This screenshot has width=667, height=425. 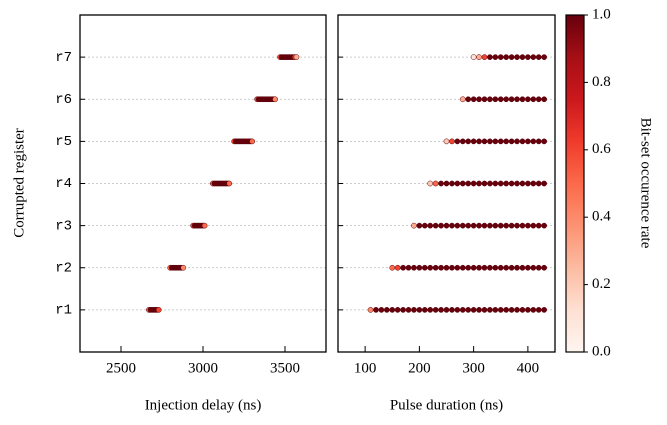 What do you see at coordinates (121, 368) in the screenshot?
I see `x-tick-label: 2500` at bounding box center [121, 368].